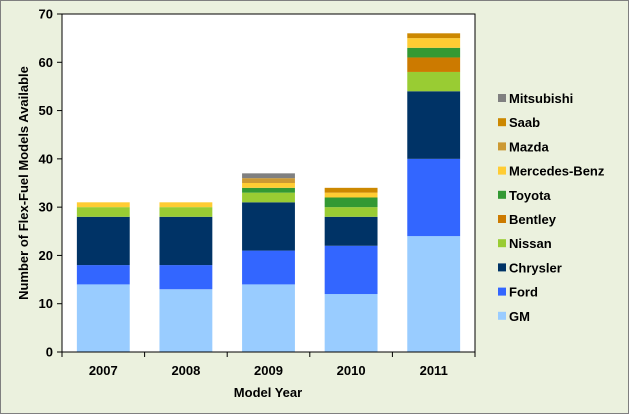 The height and width of the screenshot is (414, 629). What do you see at coordinates (185, 370) in the screenshot?
I see `x-tick-label: 2008` at bounding box center [185, 370].